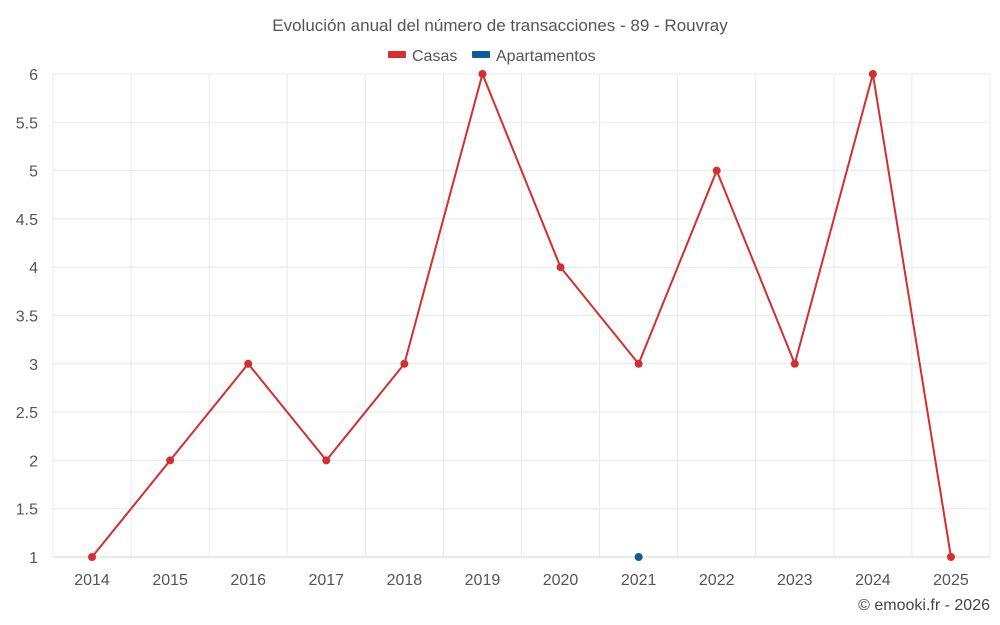 Image resolution: width=1000 pixels, height=625 pixels. I want to click on y-tick-label: 2.5, so click(27, 413).